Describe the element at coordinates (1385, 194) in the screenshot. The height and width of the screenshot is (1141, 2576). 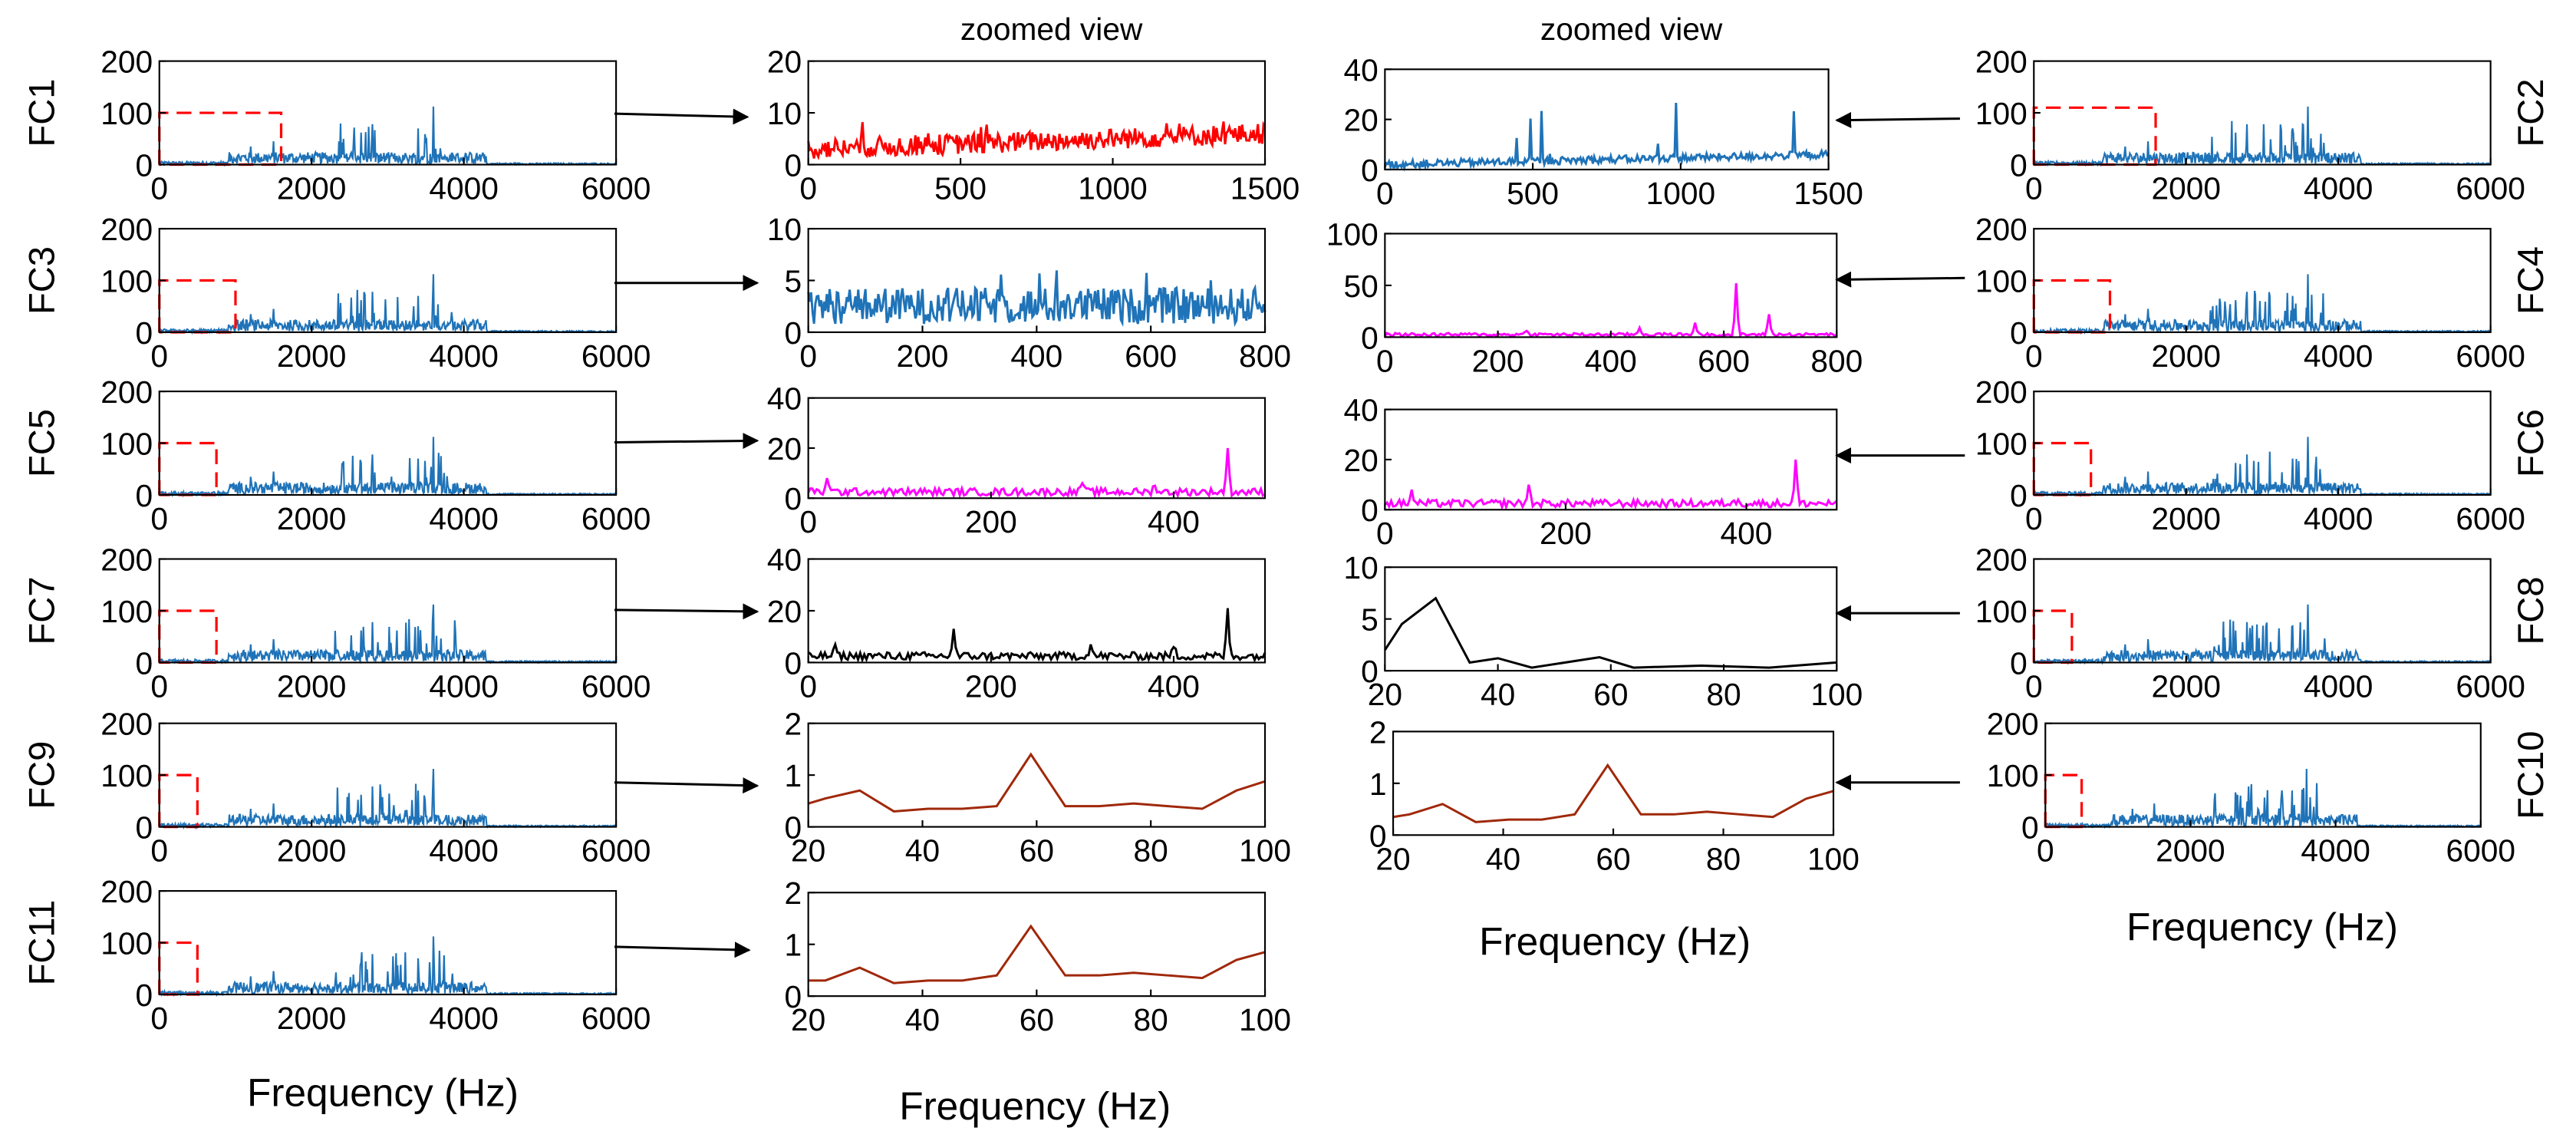
I see `z2-xtick-label: 0` at that location.